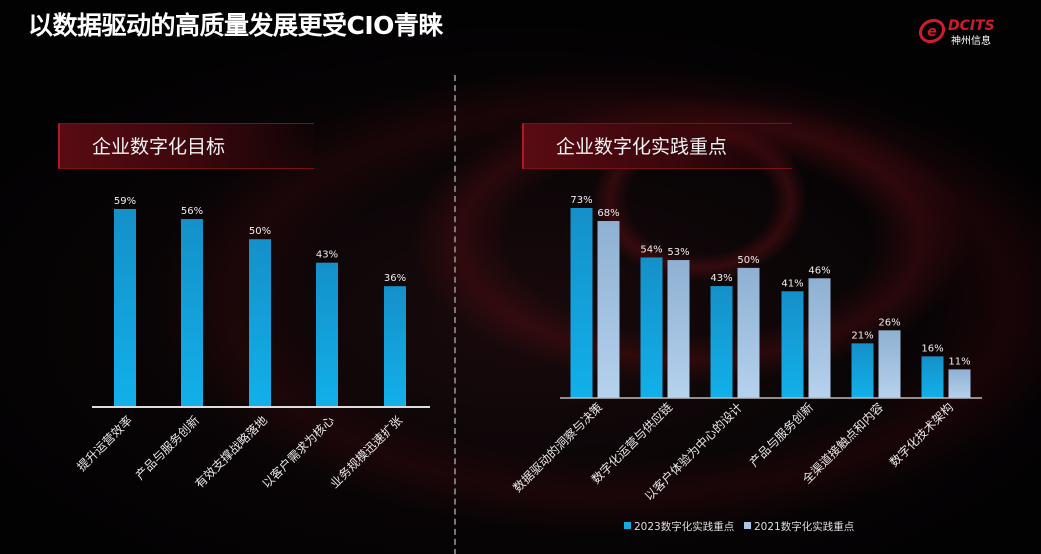  Describe the element at coordinates (298, 452) in the screenshot. I see `category-label: 以客户需求为核心` at that location.